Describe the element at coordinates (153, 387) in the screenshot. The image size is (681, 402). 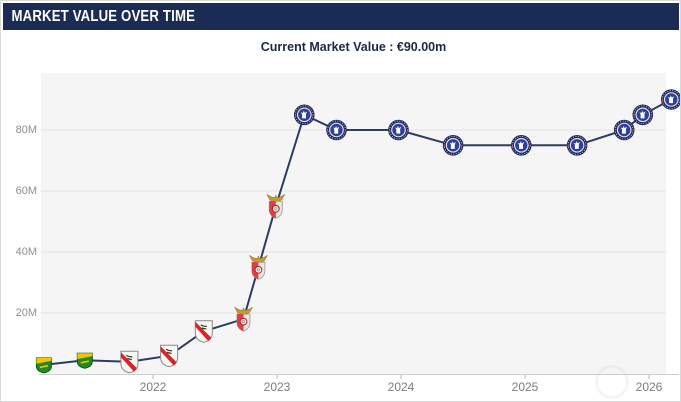
I see `x-axis-label: 2022` at that location.